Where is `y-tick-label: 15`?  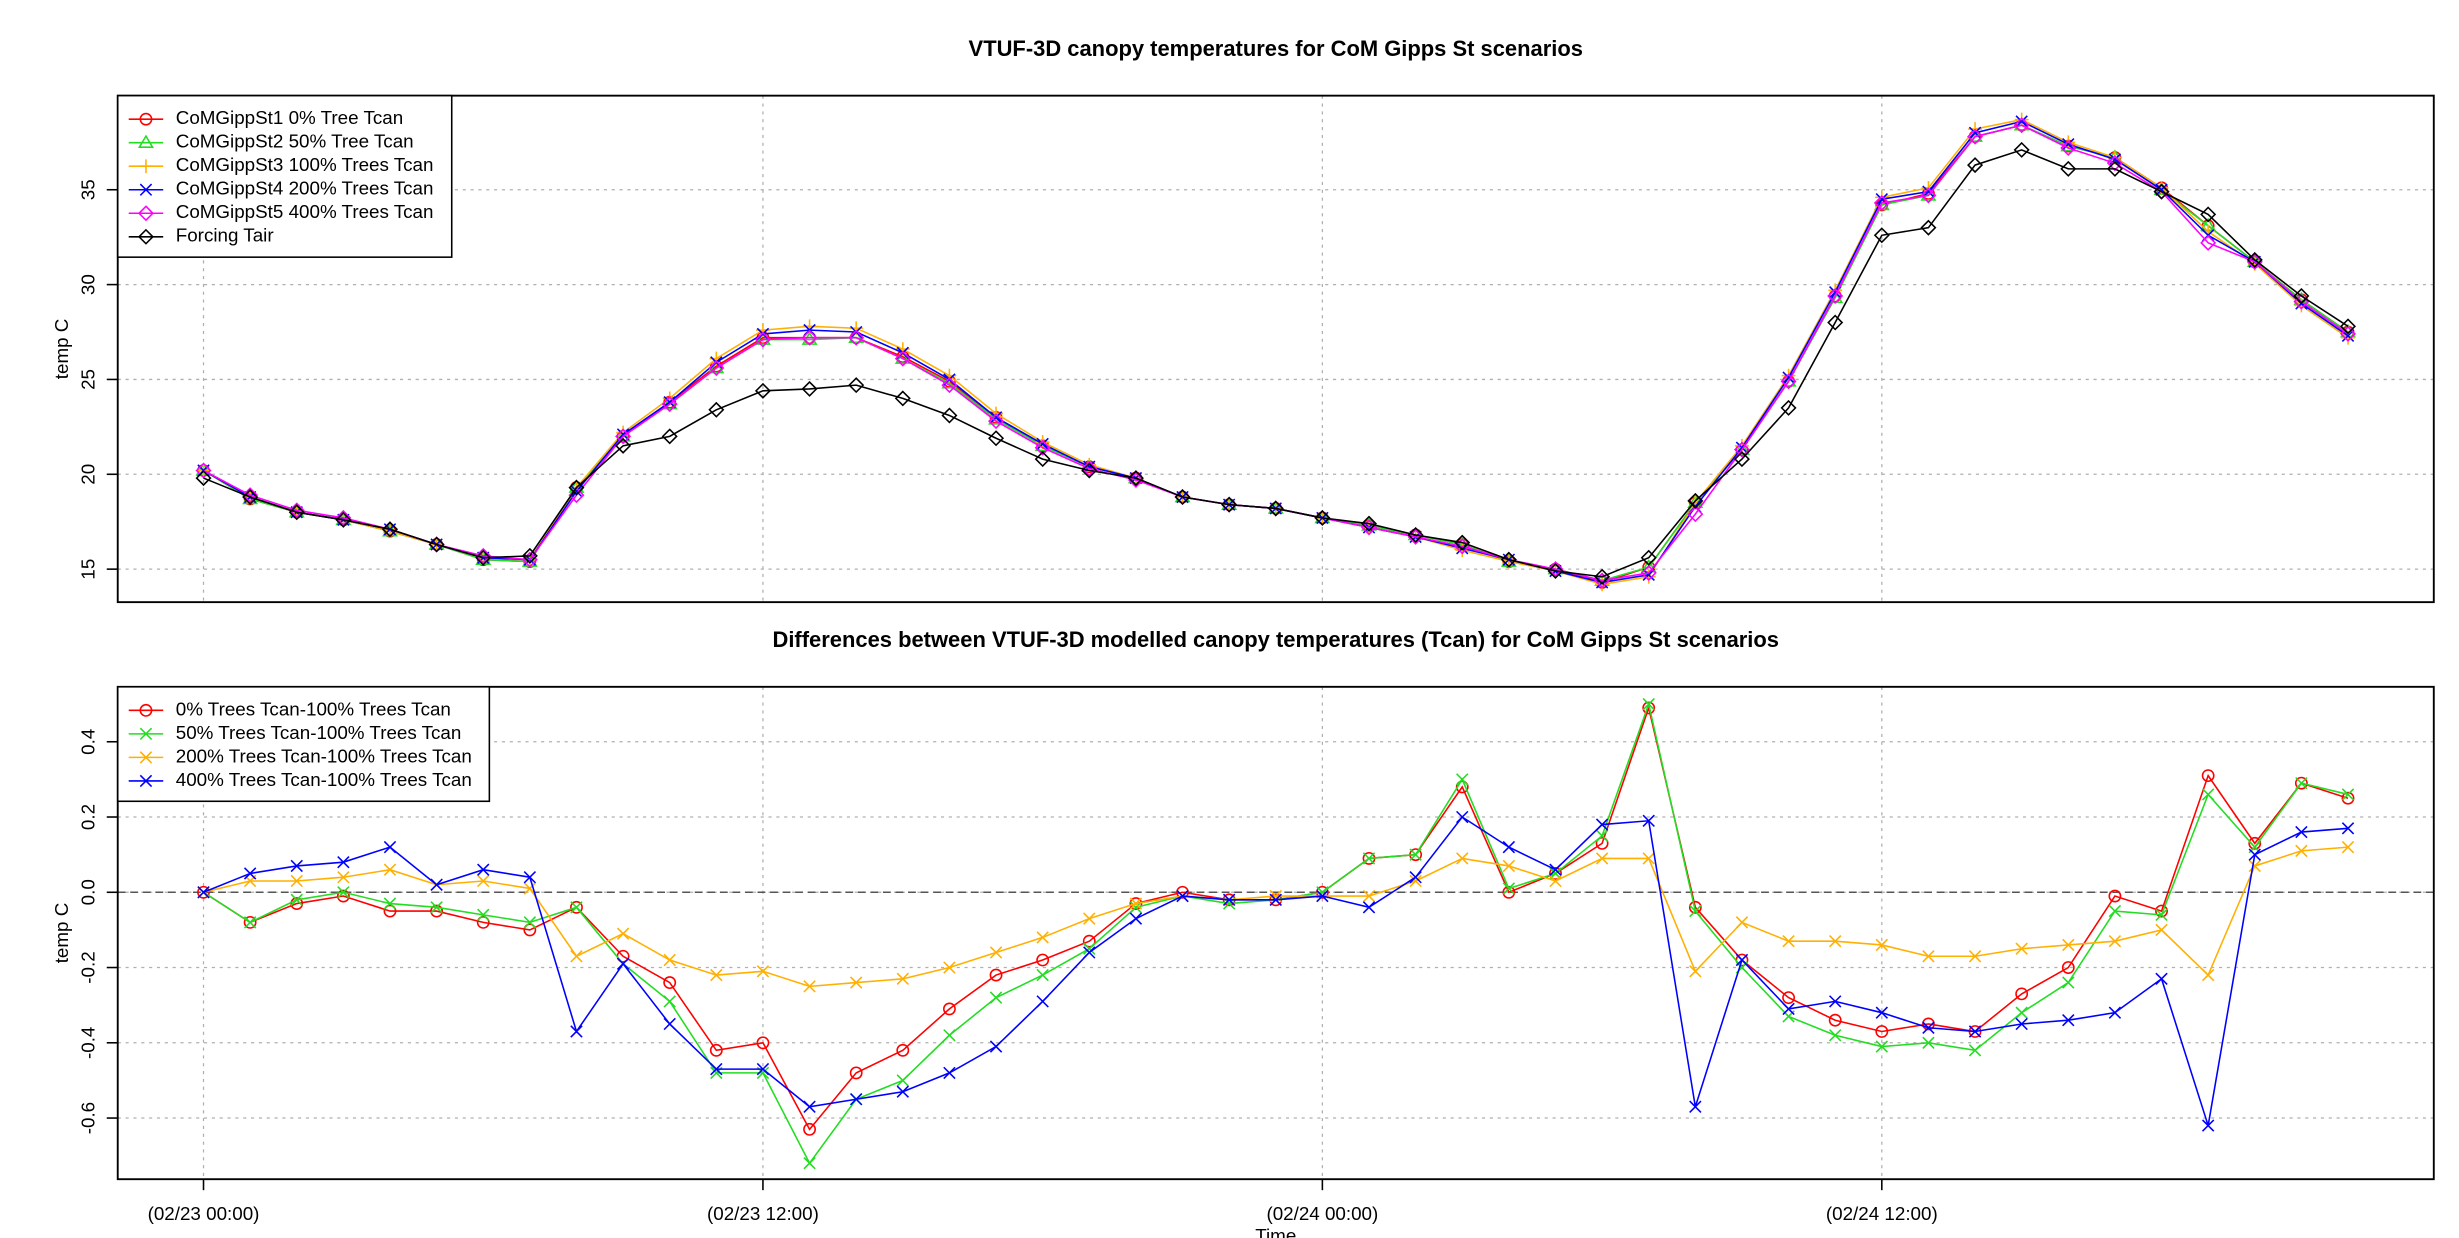
y-tick-label: 15 is located at coordinates (87, 569).